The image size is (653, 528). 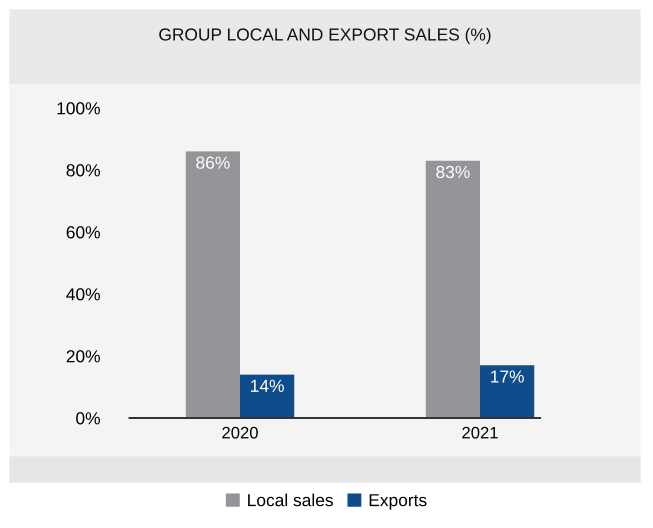 I want to click on data-label: 14%, so click(x=267, y=386).